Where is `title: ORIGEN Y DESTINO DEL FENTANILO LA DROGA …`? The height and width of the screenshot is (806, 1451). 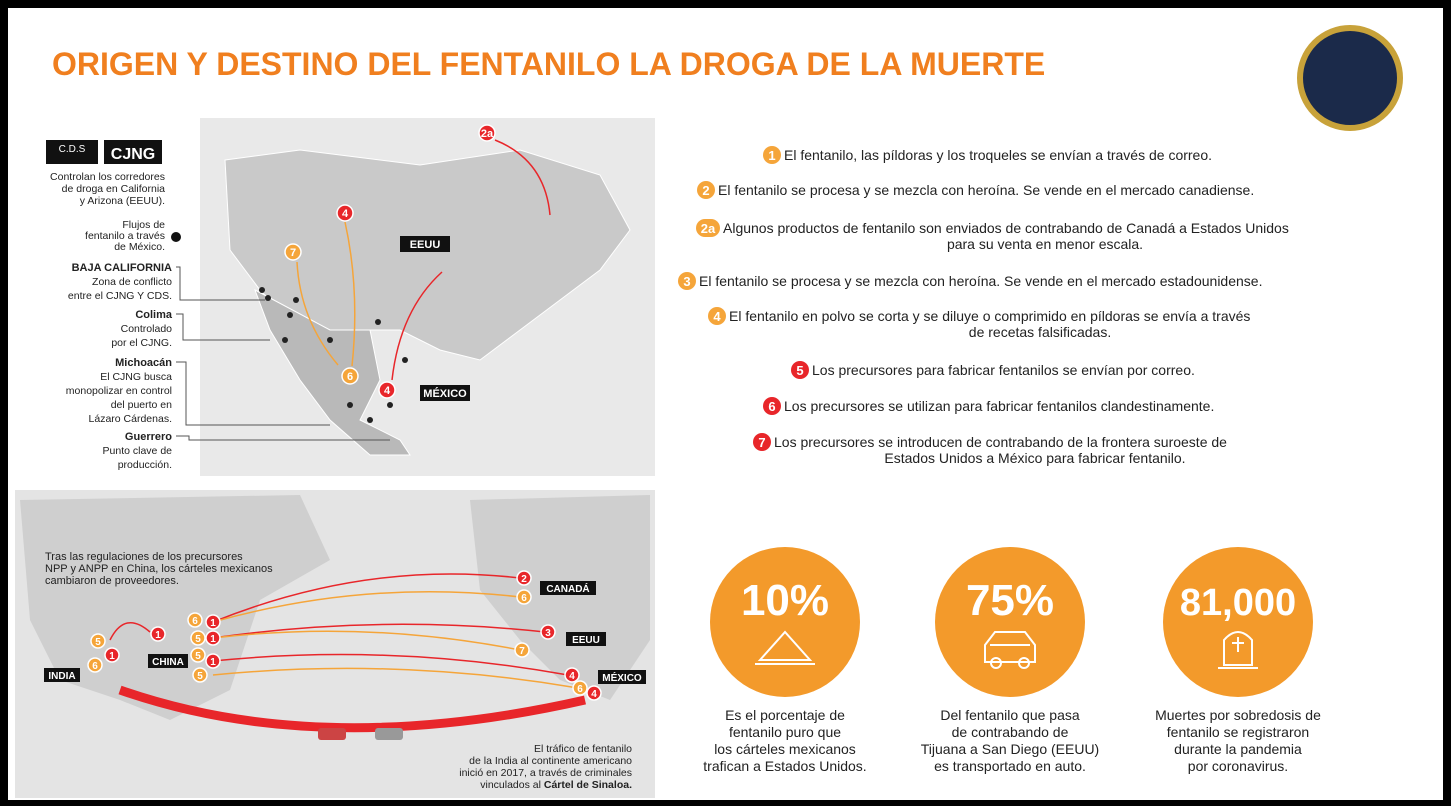 title: ORIGEN Y DESTINO DEL FENTANILO LA DROGA … is located at coordinates (548, 64).